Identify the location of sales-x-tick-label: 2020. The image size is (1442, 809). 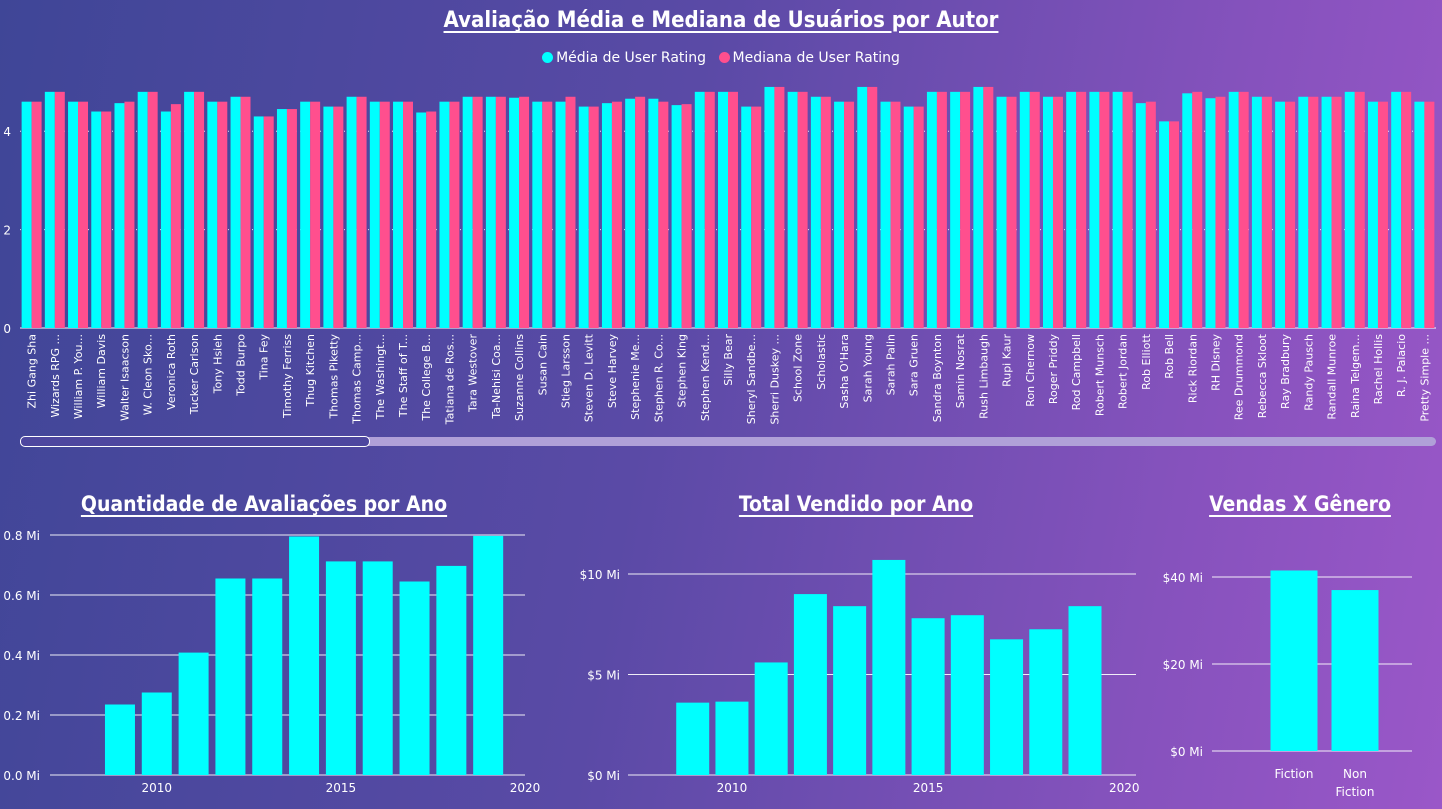
(1124, 788).